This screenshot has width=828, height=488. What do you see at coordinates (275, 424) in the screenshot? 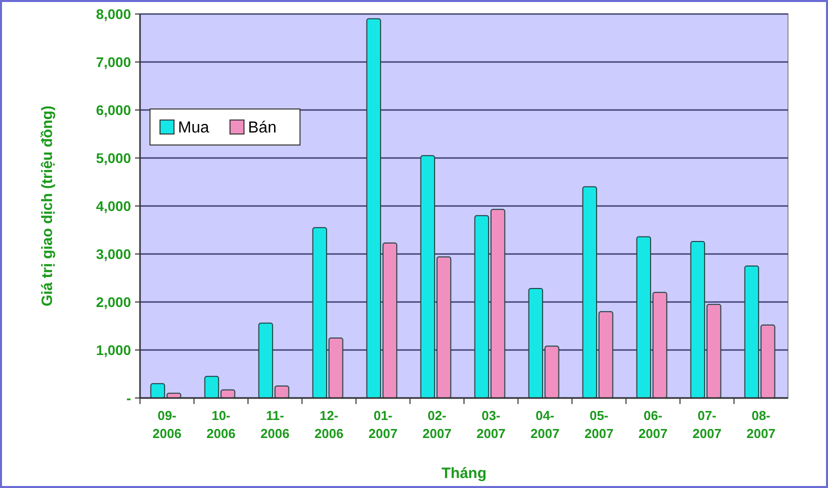
I see `x-tick-label: 11-2006` at bounding box center [275, 424].